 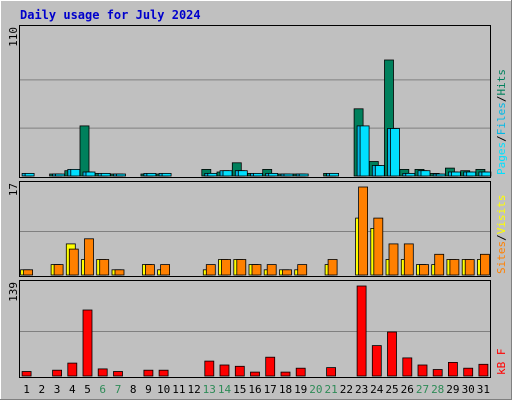 What do you see at coordinates (193, 389) in the screenshot?
I see `x-tick-label-day-12: 12` at bounding box center [193, 389].